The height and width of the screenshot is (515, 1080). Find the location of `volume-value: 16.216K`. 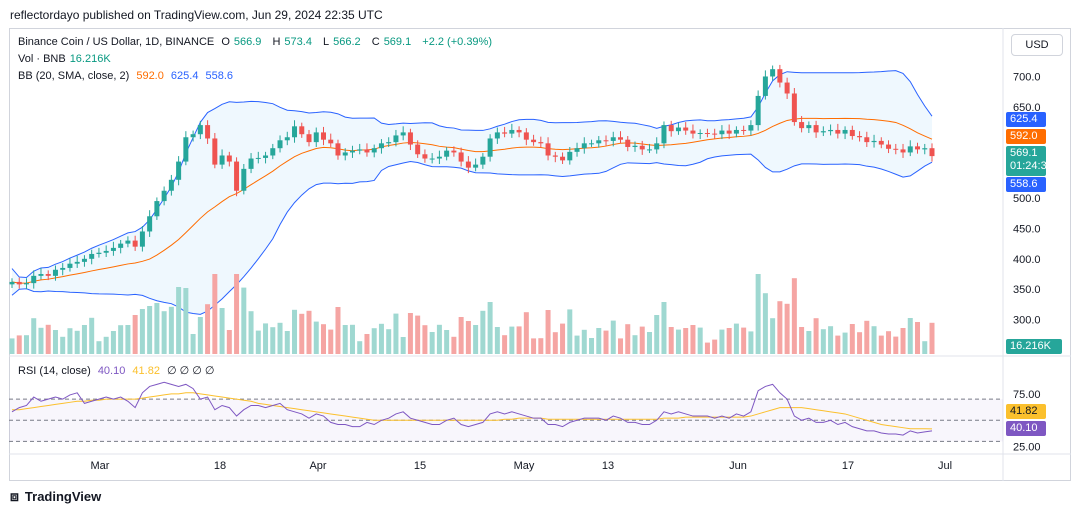

volume-value: 16.216K is located at coordinates (90, 59).